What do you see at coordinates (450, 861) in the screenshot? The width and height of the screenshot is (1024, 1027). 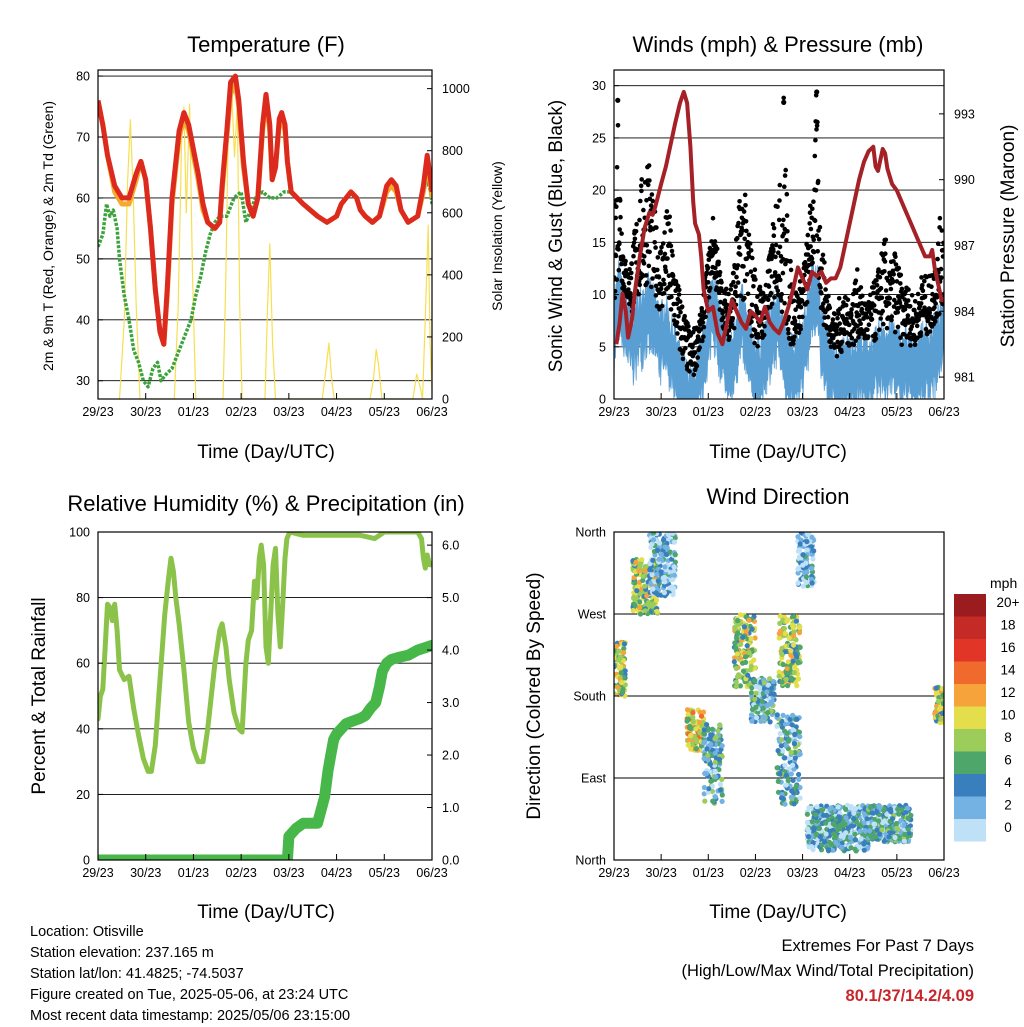 I see `y2-tick-label: 0.0` at bounding box center [450, 861].